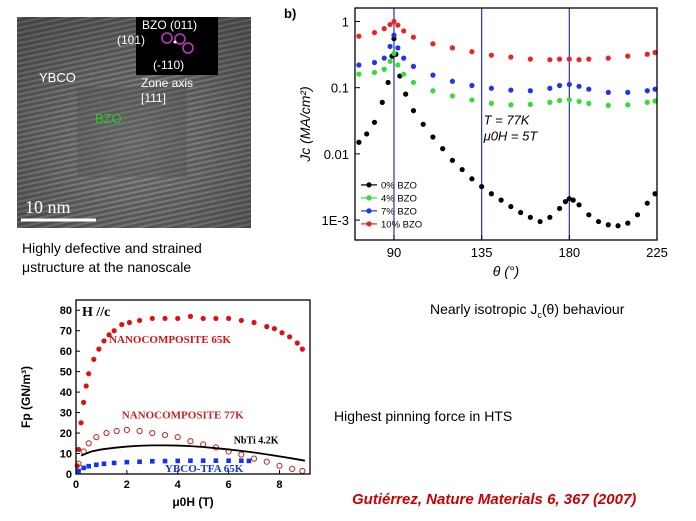 This screenshot has width=696, height=521. What do you see at coordinates (66, 393) in the screenshot?
I see `y-tick-label: 40` at bounding box center [66, 393].